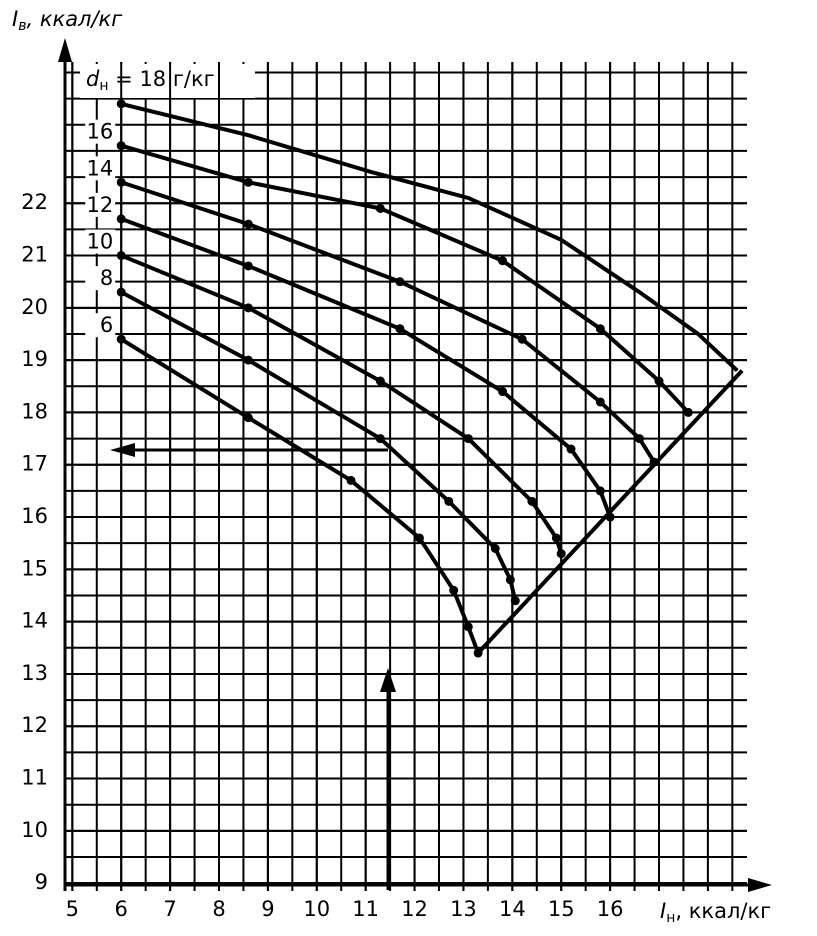  What do you see at coordinates (34, 202) in the screenshot?
I see `y-tick-label: 22` at bounding box center [34, 202].